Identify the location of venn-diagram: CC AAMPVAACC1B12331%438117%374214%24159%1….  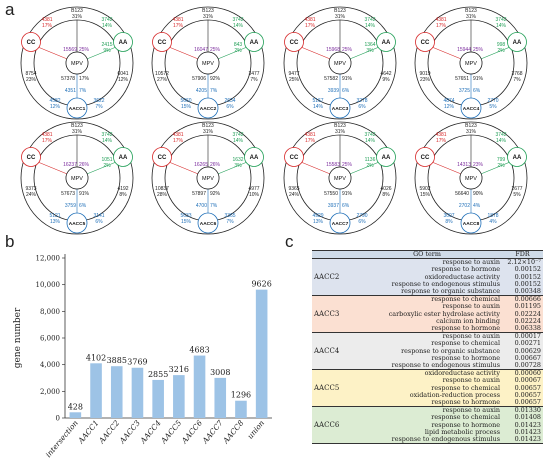
(77, 63).